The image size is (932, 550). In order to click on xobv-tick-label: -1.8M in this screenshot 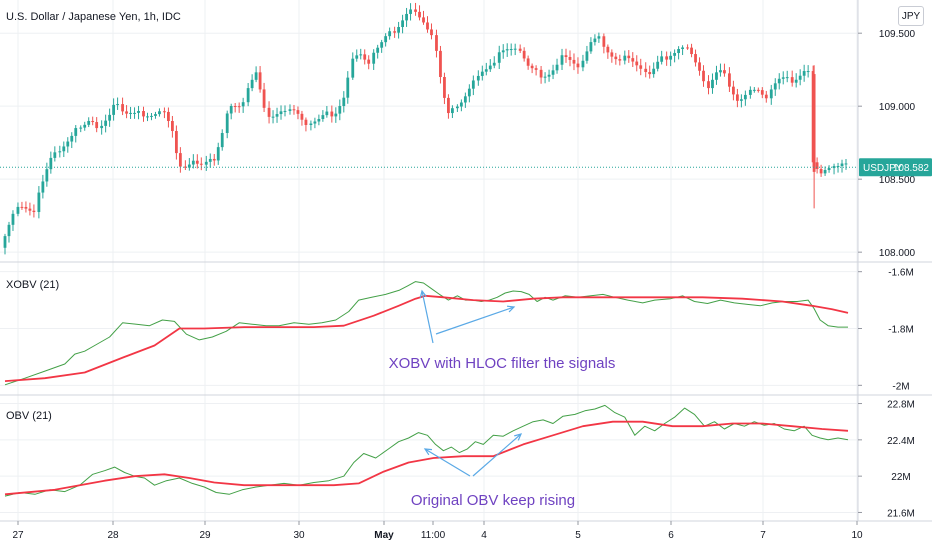, I will do `click(901, 330)`.